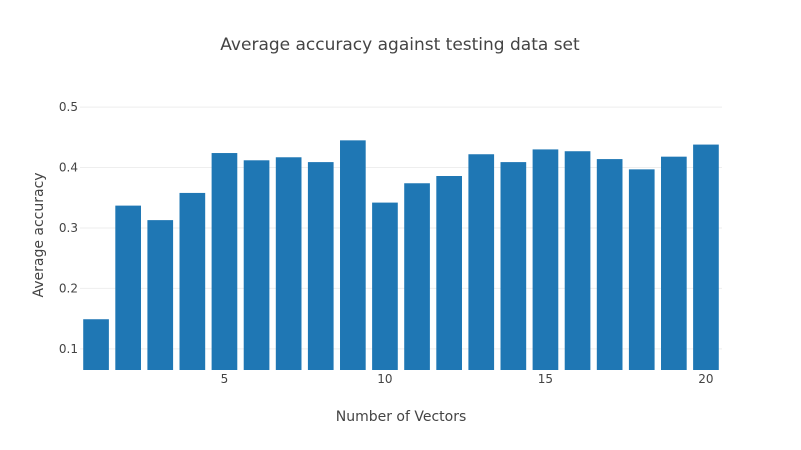 This screenshot has width=801, height=450. Describe the element at coordinates (68, 107) in the screenshot. I see `y-tick-label: 0.5` at that location.